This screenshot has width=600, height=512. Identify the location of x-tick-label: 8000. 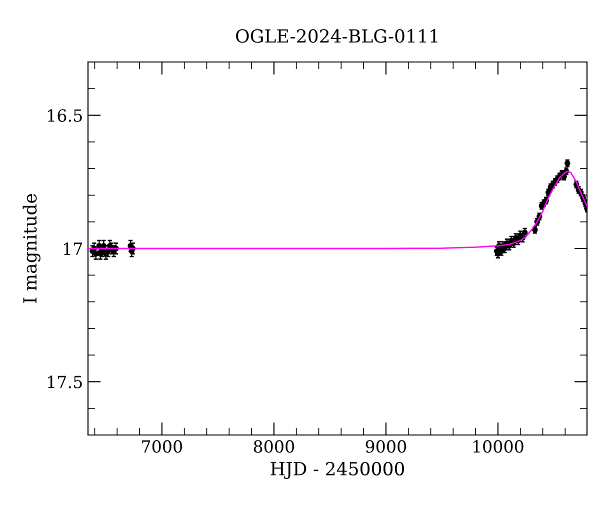
(274, 446).